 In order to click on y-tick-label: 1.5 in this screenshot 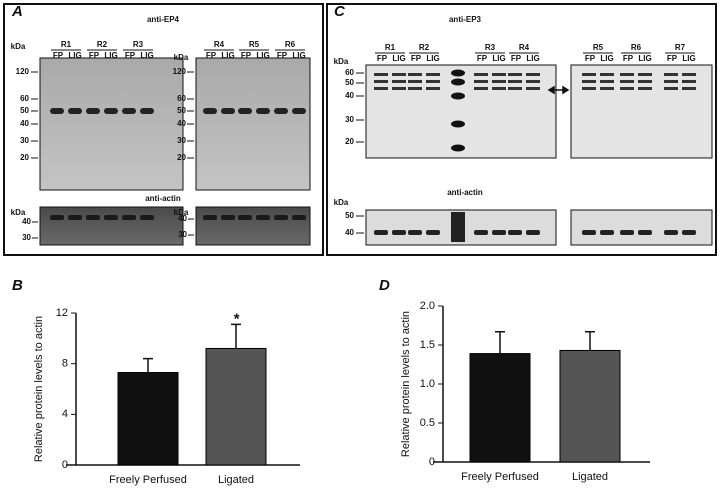, I will do `click(427, 345)`.